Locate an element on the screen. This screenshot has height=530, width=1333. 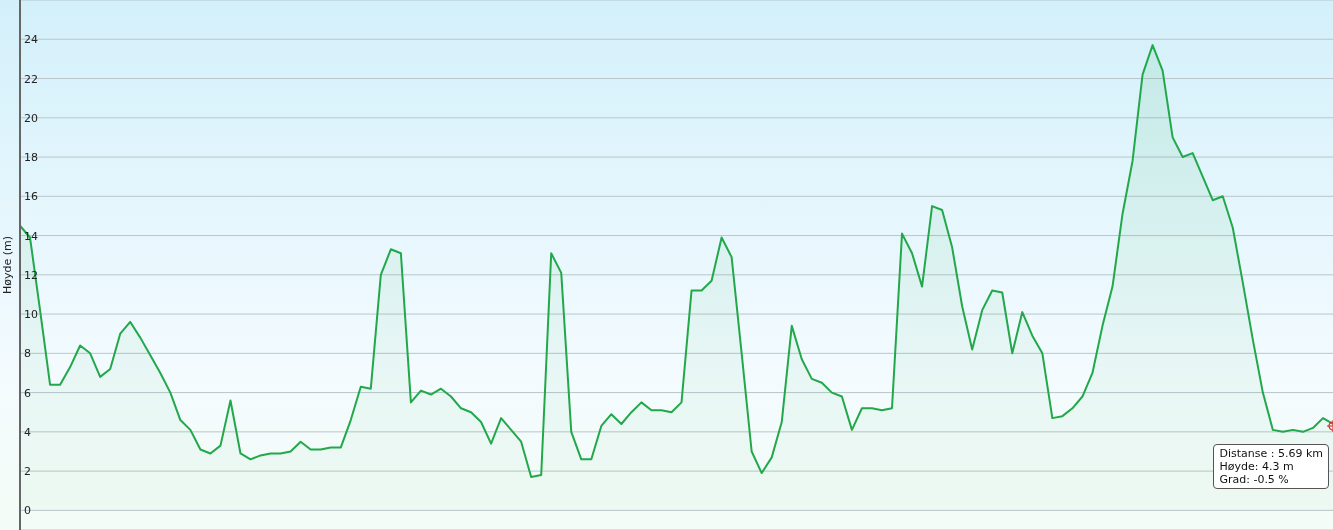
y-tick-label: 18 is located at coordinates (31, 158).